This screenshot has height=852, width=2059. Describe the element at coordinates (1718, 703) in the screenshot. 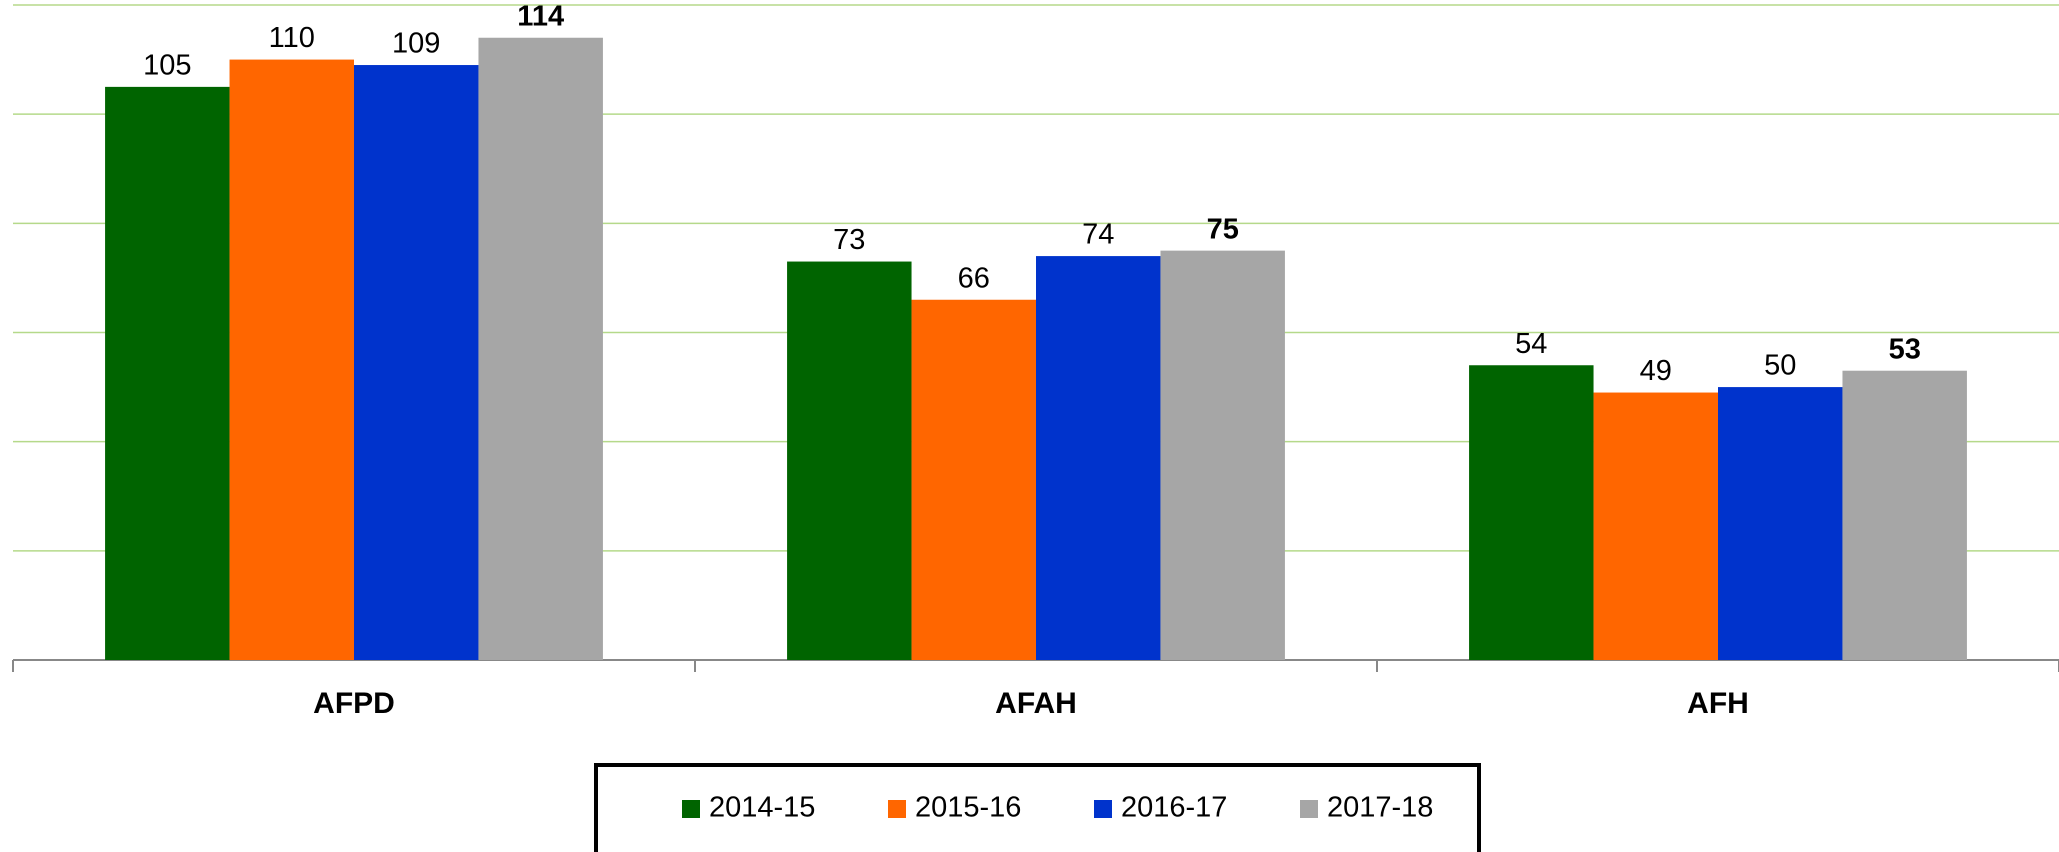

I see `x-tick-label: AFH` at that location.